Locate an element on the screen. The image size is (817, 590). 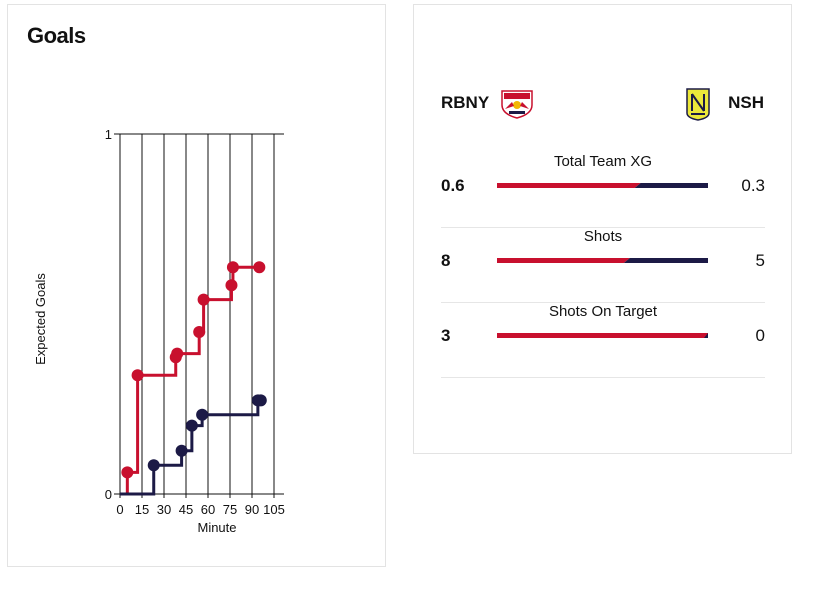
stat-home-value: 0.6 is located at coordinates (453, 185).